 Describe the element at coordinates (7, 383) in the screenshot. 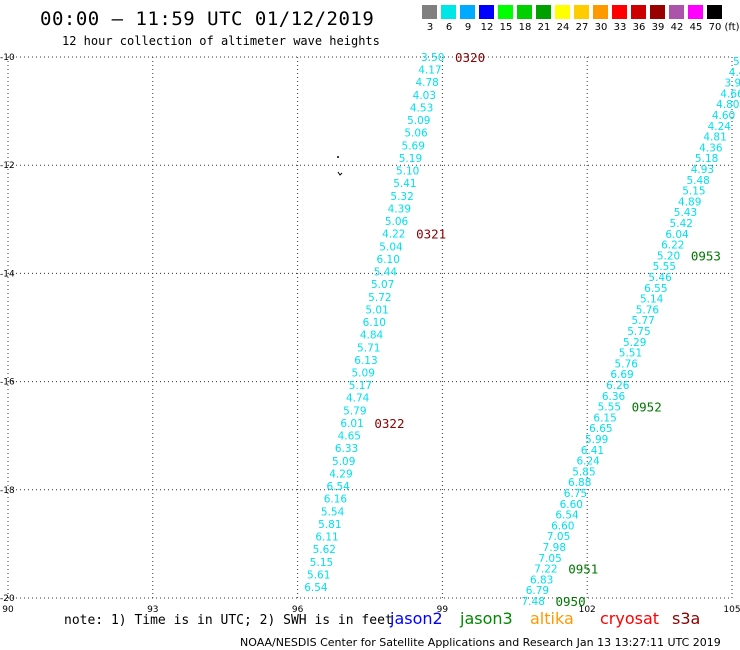

I see `lat-label: -16` at that location.